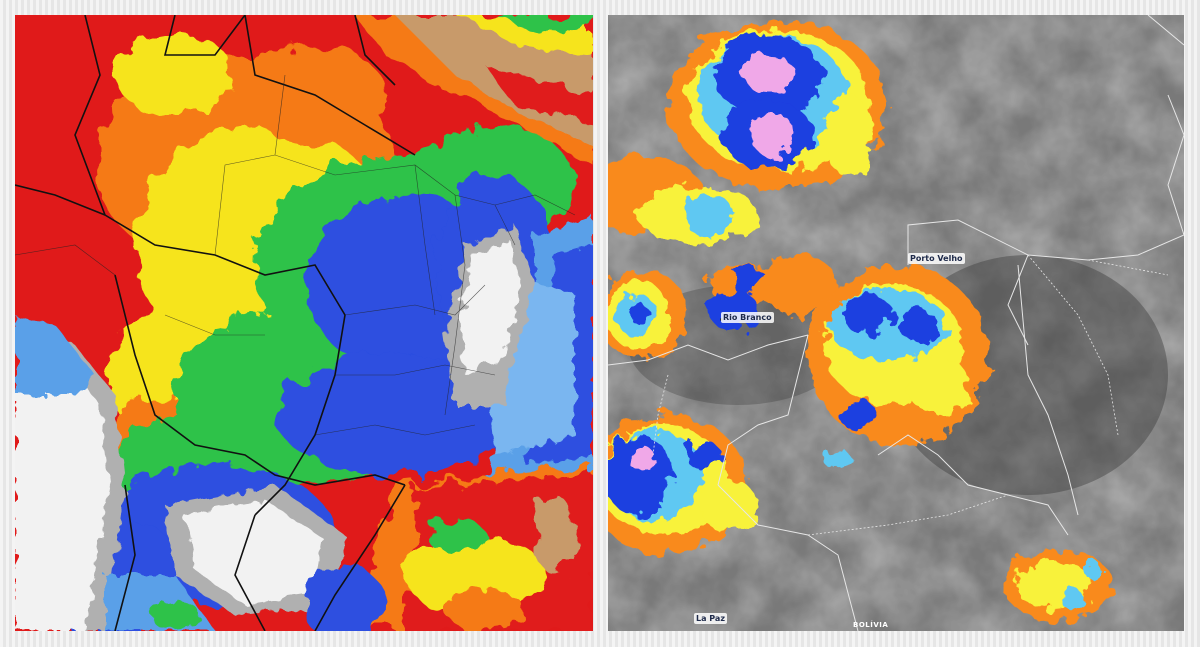 The width and height of the screenshot is (1200, 647). Describe the element at coordinates (474, 90) in the screenshot. I see `north-atlantic-field` at that location.